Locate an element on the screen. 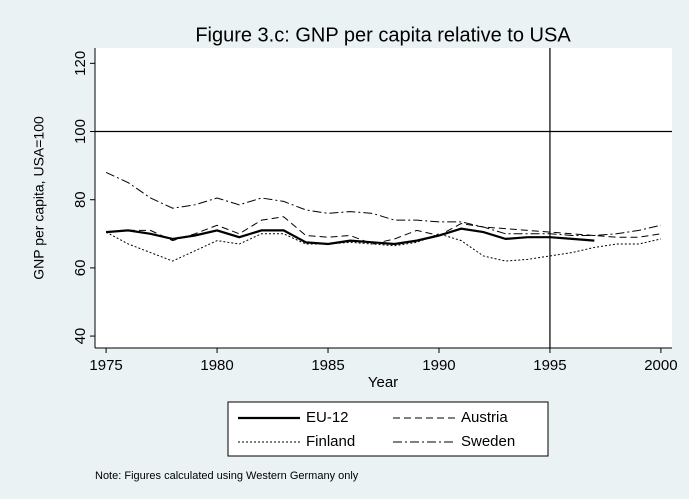 This screenshot has width=689, height=499. x-tick-label: 1980 is located at coordinates (216, 365).